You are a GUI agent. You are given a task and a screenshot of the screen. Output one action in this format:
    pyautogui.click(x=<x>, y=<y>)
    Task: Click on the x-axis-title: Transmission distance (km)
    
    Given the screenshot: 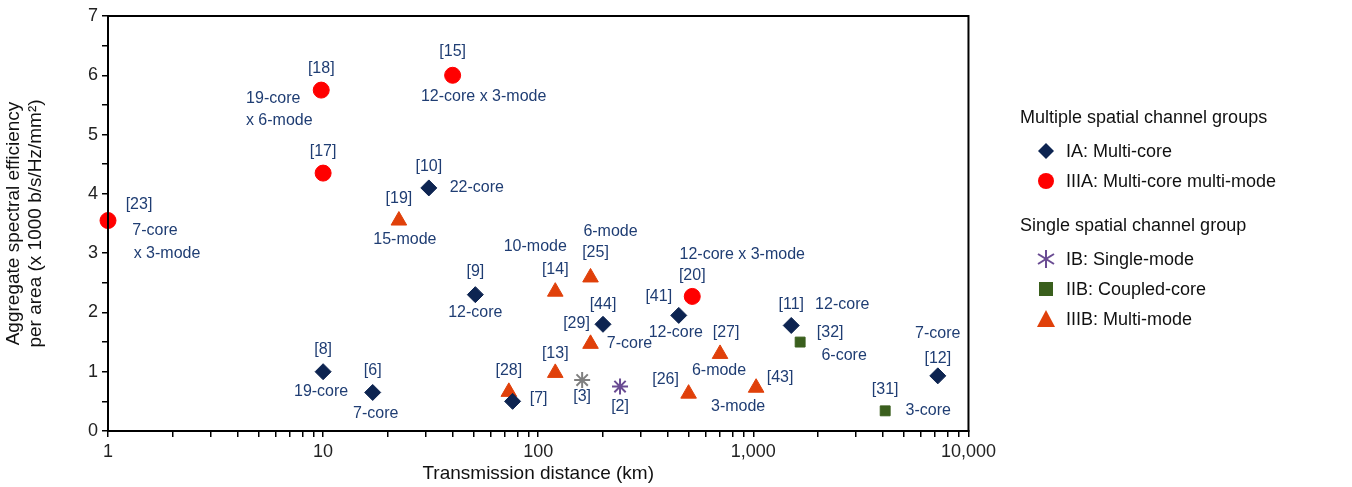 What is the action you would take?
    pyautogui.click(x=538, y=472)
    